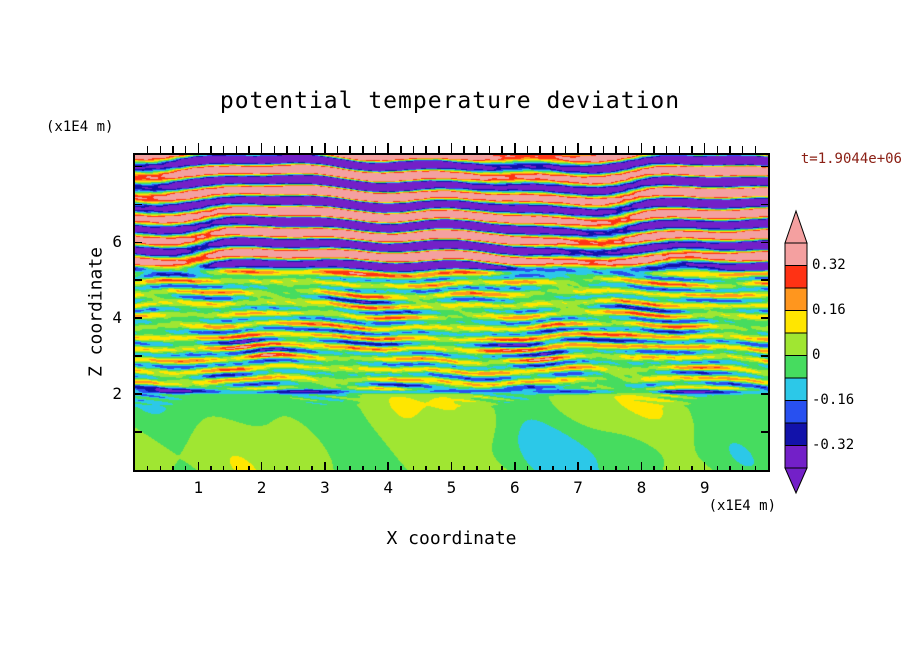 Image resolution: width=904 pixels, height=654 pixels. Describe the element at coordinates (80, 127) in the screenshot. I see `z-axis-unit: (x1E4 m)` at that location.